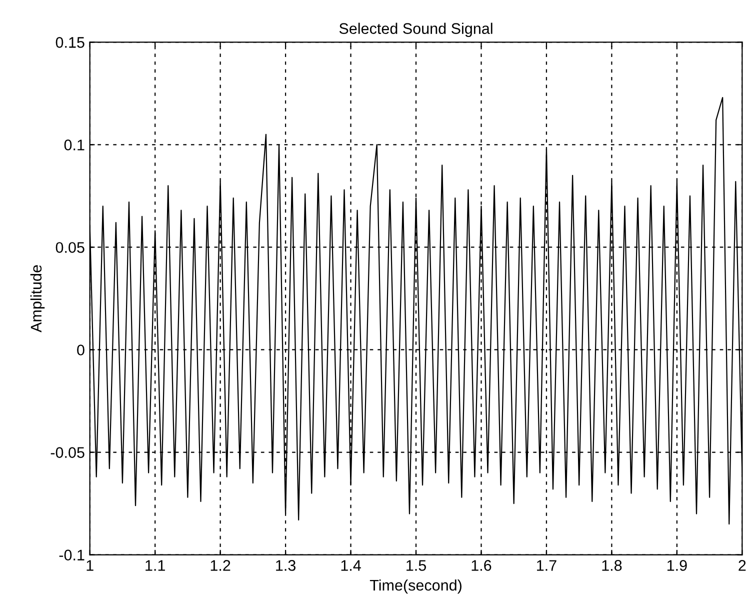 This screenshot has width=755, height=611. I want to click on x-tick-label: 1.3, so click(286, 565).